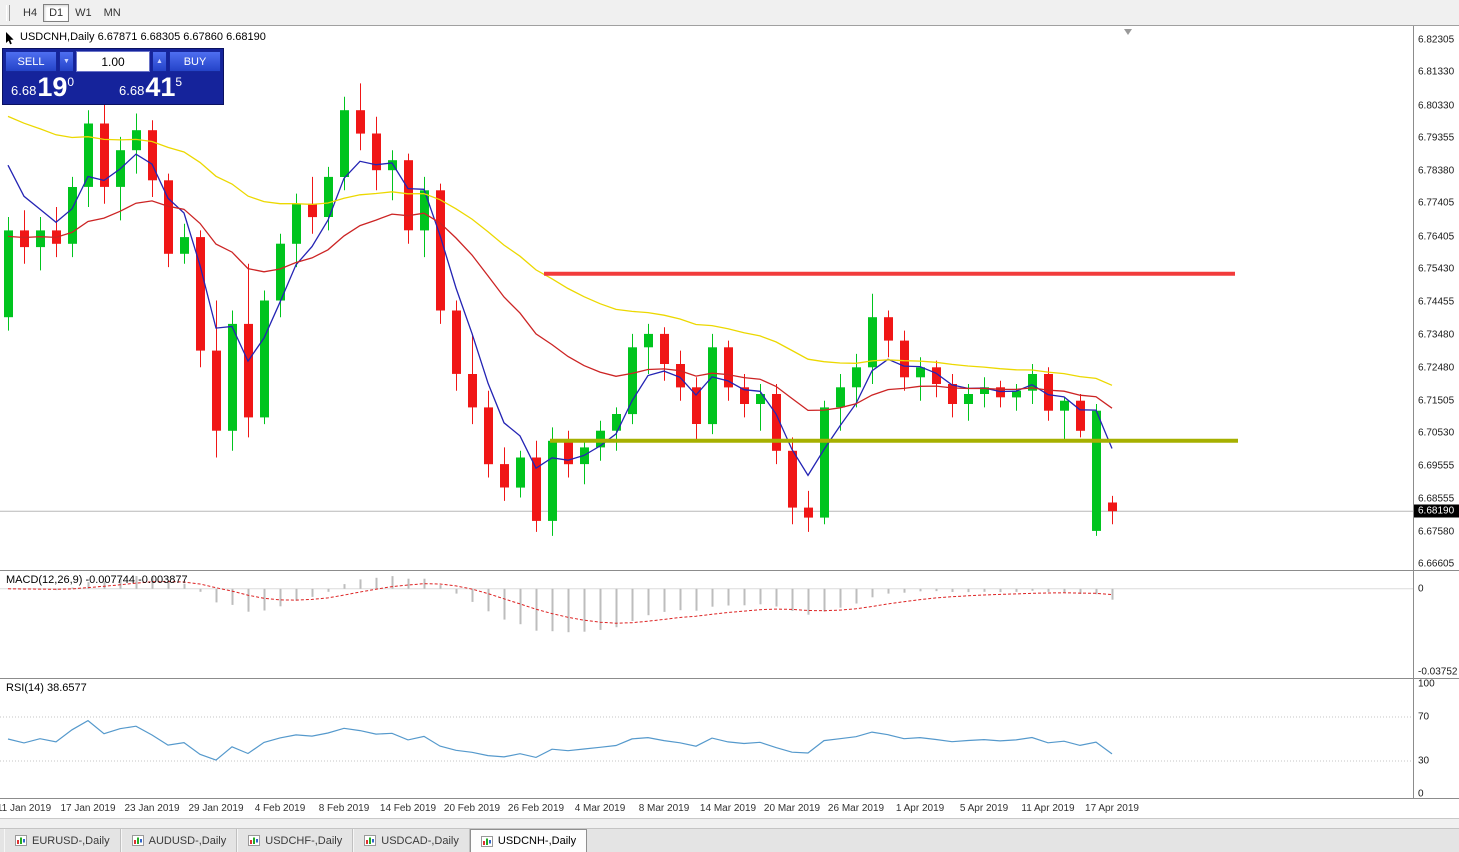 Image resolution: width=1459 pixels, height=852 pixels. Describe the element at coordinates (1436, 624) in the screenshot. I see `macd-scale: 0 -0.03752` at that location.